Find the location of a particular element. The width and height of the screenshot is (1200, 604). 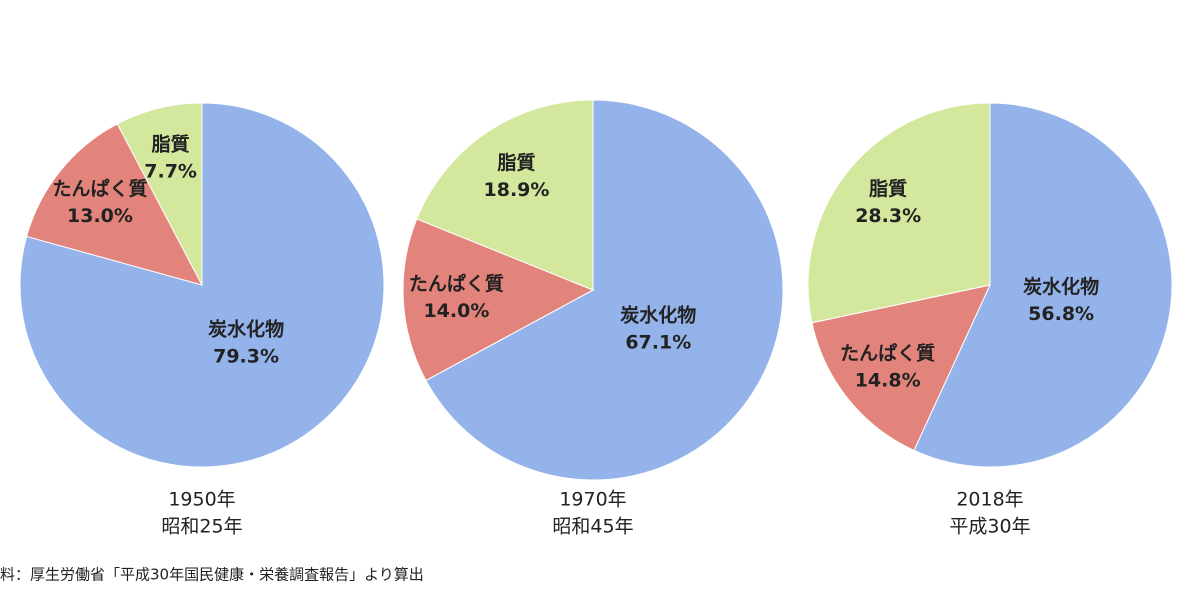

chart-subtitle: 昭和45年 is located at coordinates (592, 527).